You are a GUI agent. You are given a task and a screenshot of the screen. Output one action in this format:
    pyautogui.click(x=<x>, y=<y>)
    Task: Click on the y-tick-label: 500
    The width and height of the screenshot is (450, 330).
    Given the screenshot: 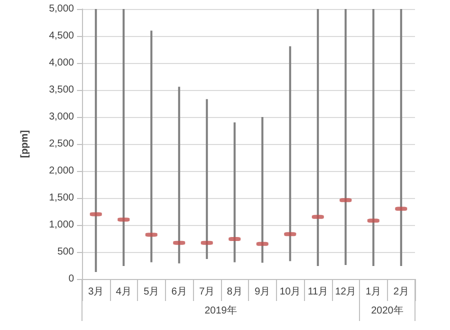 What is the action you would take?
    pyautogui.click(x=65, y=252)
    